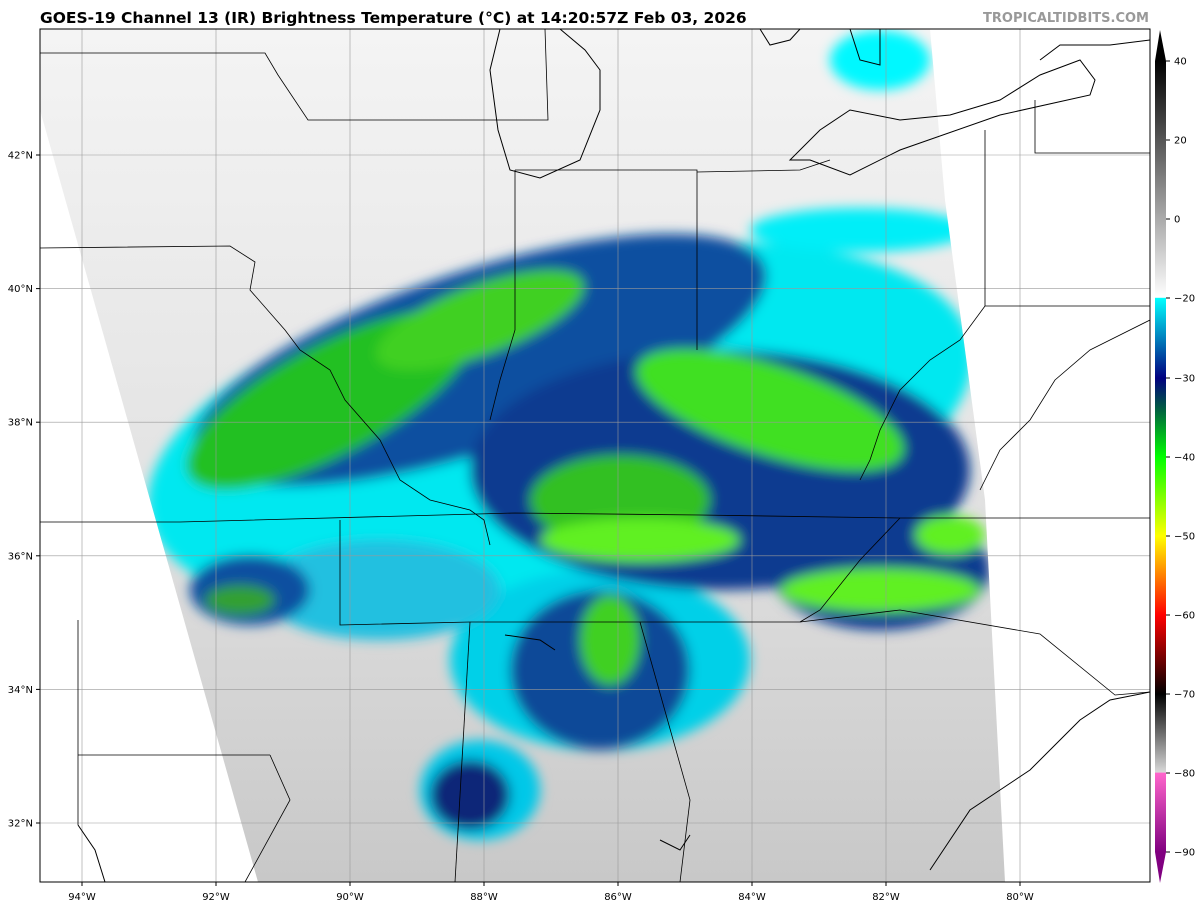 The height and width of the screenshot is (906, 1200). Describe the element at coordinates (1160, 45) in the screenshot. I see `colorbar-extend-max` at that location.